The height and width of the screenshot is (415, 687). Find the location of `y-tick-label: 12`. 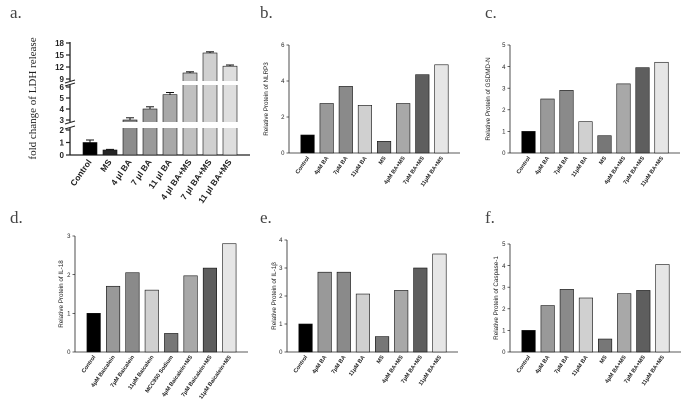

y-tick-label: 12 is located at coordinates (59, 67).